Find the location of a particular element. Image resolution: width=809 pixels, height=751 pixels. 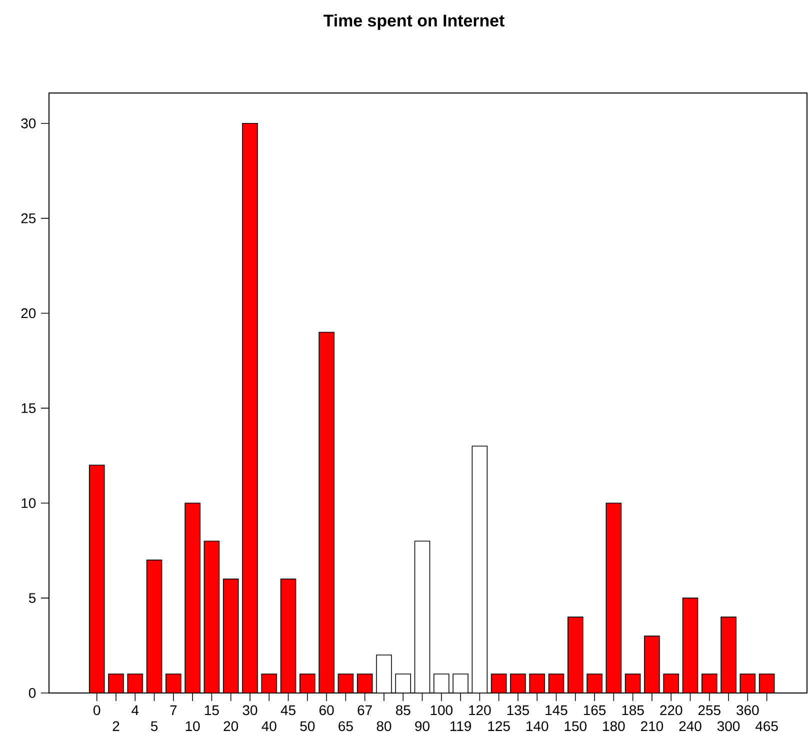

x-tick-label: 240 is located at coordinates (690, 726).